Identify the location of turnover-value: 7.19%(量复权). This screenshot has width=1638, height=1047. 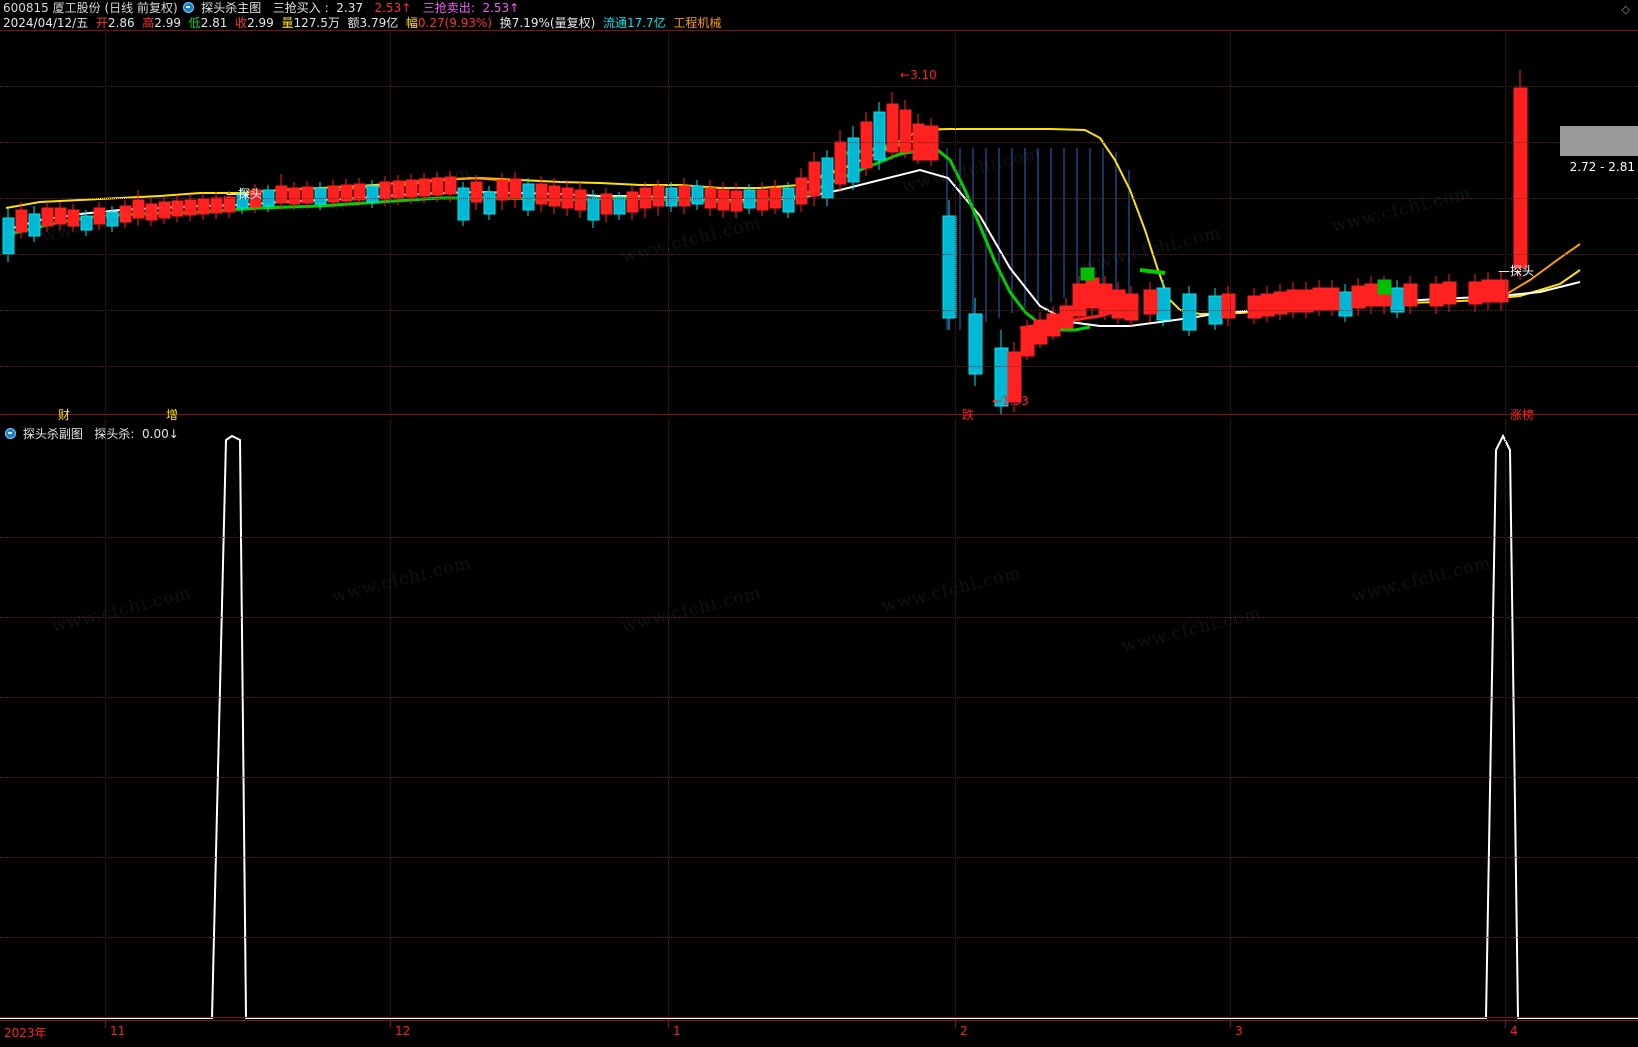
(553, 23).